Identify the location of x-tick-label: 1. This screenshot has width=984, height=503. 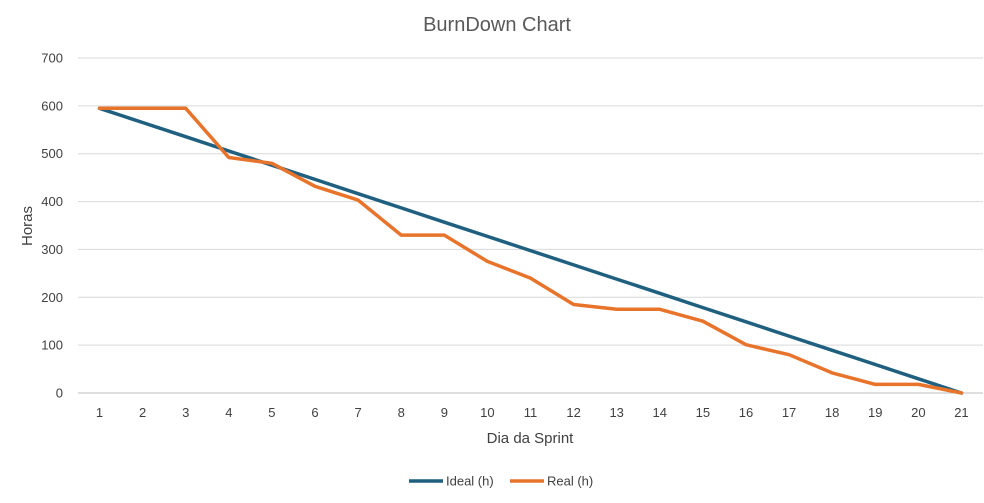
(99, 412).